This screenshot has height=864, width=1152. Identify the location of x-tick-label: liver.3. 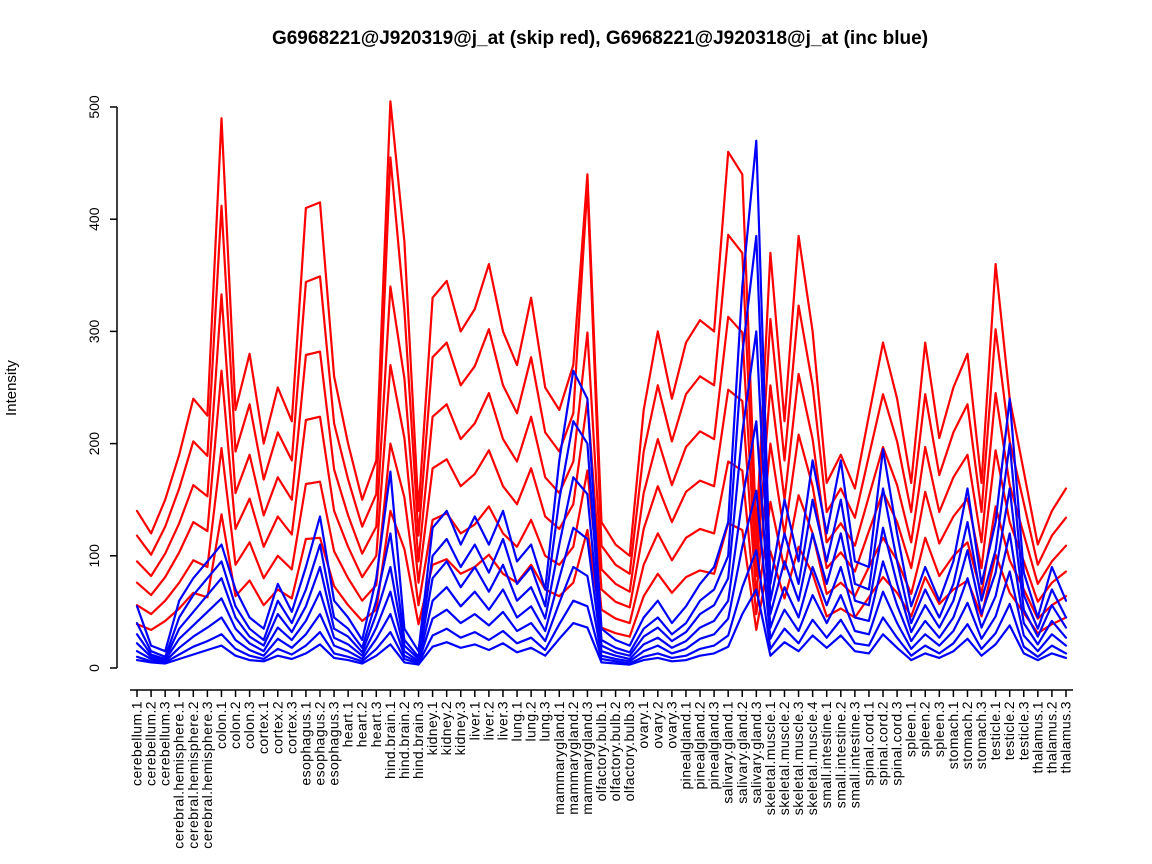
(502, 720).